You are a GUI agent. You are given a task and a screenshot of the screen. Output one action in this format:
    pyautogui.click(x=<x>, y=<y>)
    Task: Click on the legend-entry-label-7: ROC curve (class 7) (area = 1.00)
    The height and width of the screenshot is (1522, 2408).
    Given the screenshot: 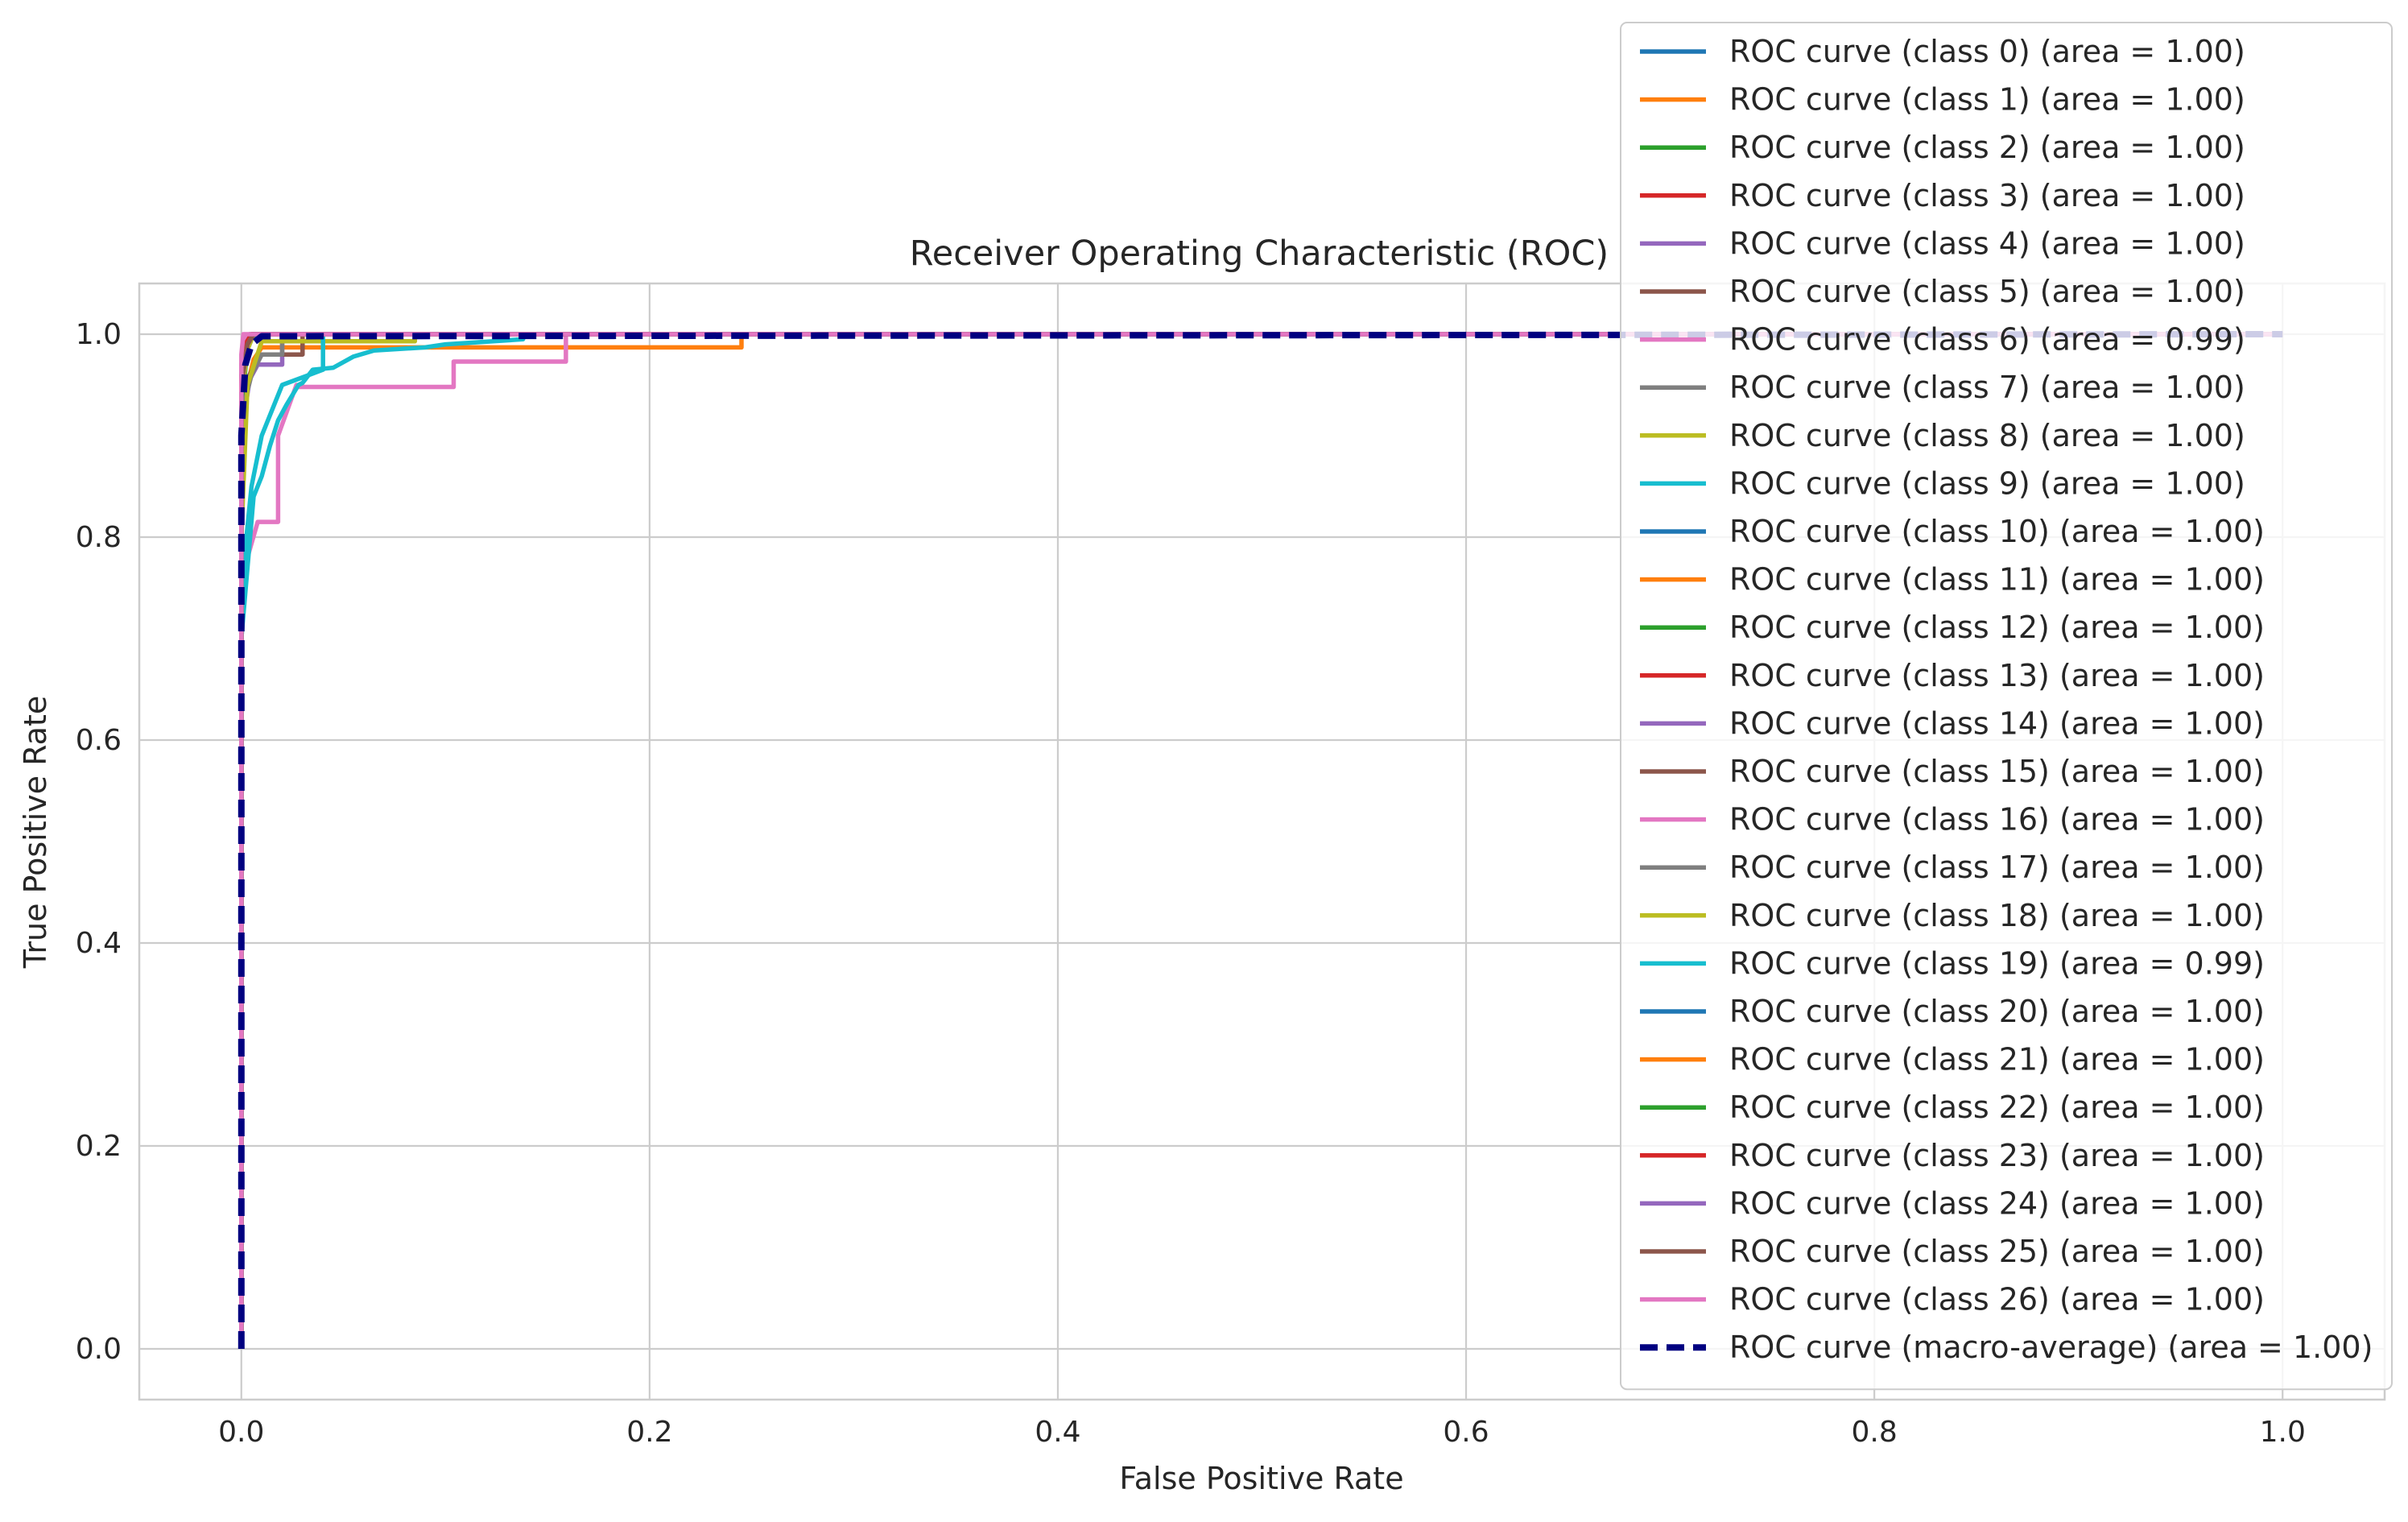 What is the action you would take?
    pyautogui.click(x=1987, y=387)
    